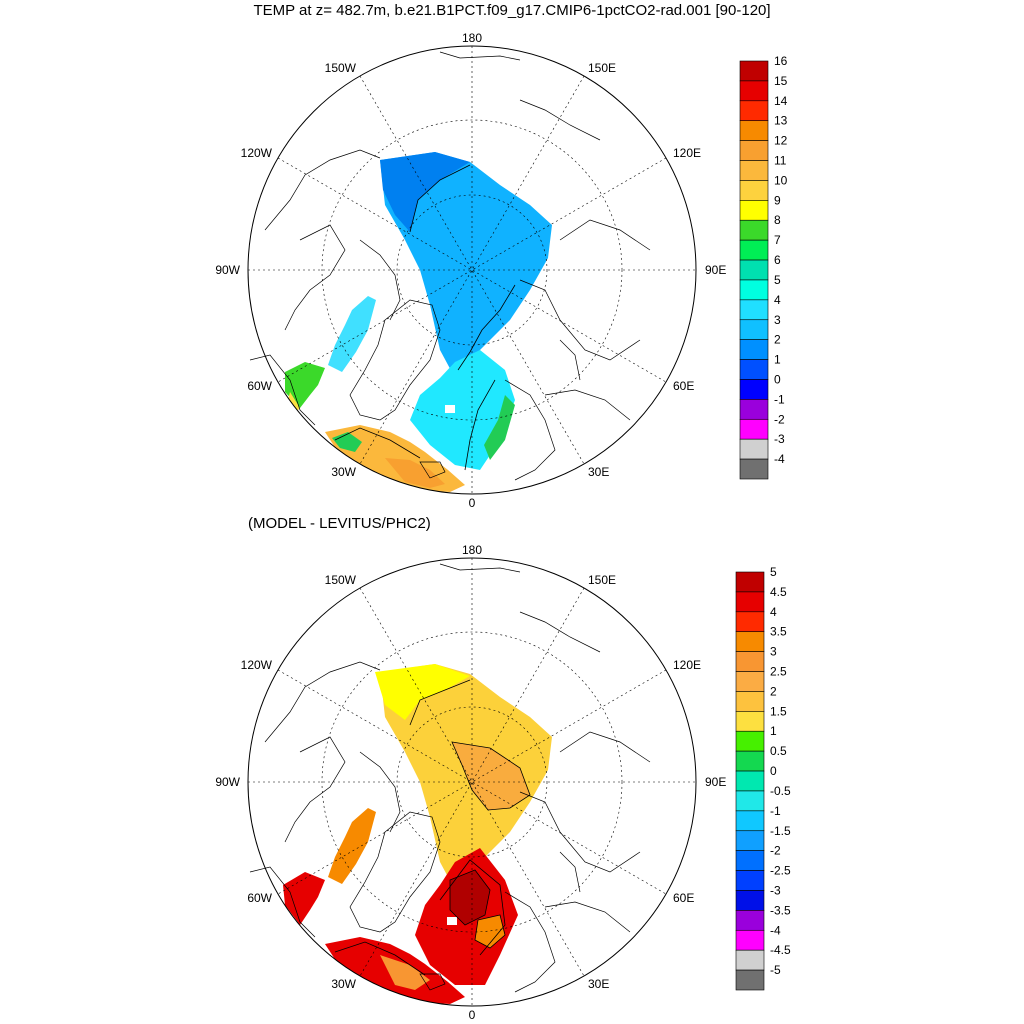 The width and height of the screenshot is (1024, 1024). I want to click on top-colorbar-tick-label: 15, so click(781, 81).